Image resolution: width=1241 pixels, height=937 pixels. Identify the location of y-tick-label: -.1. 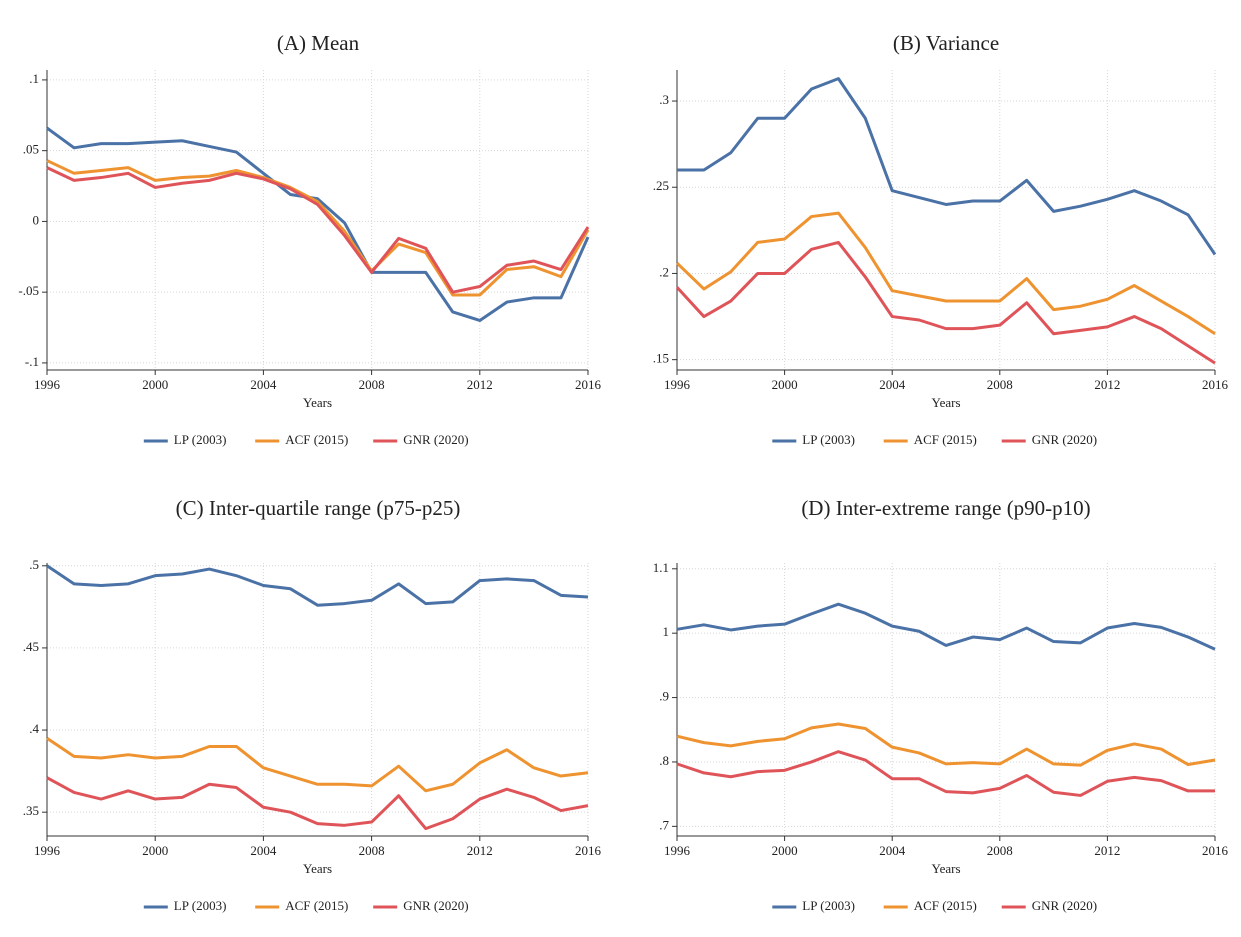
(32, 361).